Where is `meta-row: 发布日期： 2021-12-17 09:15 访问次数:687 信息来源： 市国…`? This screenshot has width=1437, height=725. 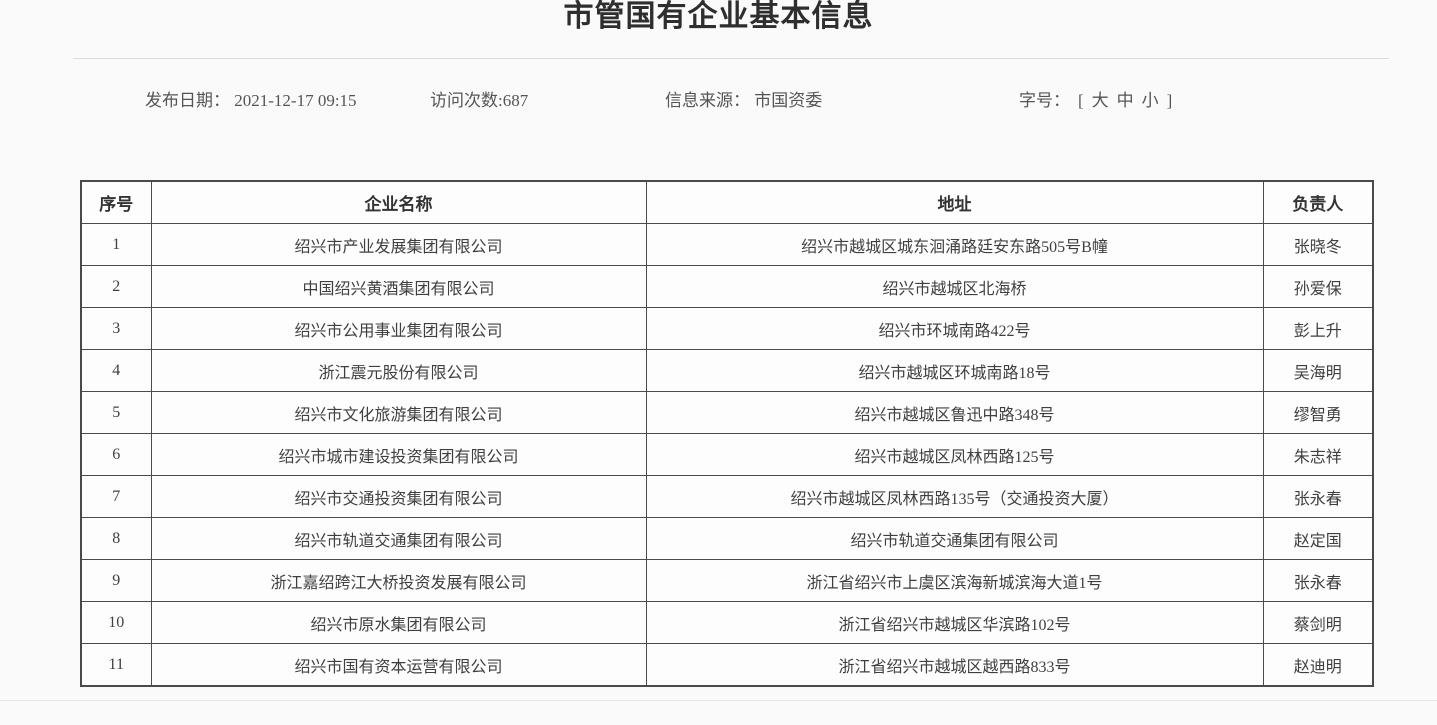
meta-row: 发布日期： 2021-12-17 09:15 访问次数:687 信息来源： 市国… is located at coordinates (718, 98).